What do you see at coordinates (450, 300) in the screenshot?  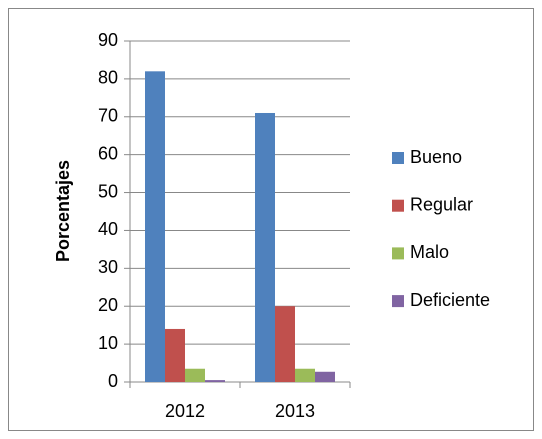 I see `legend-label: Deficiente` at bounding box center [450, 300].